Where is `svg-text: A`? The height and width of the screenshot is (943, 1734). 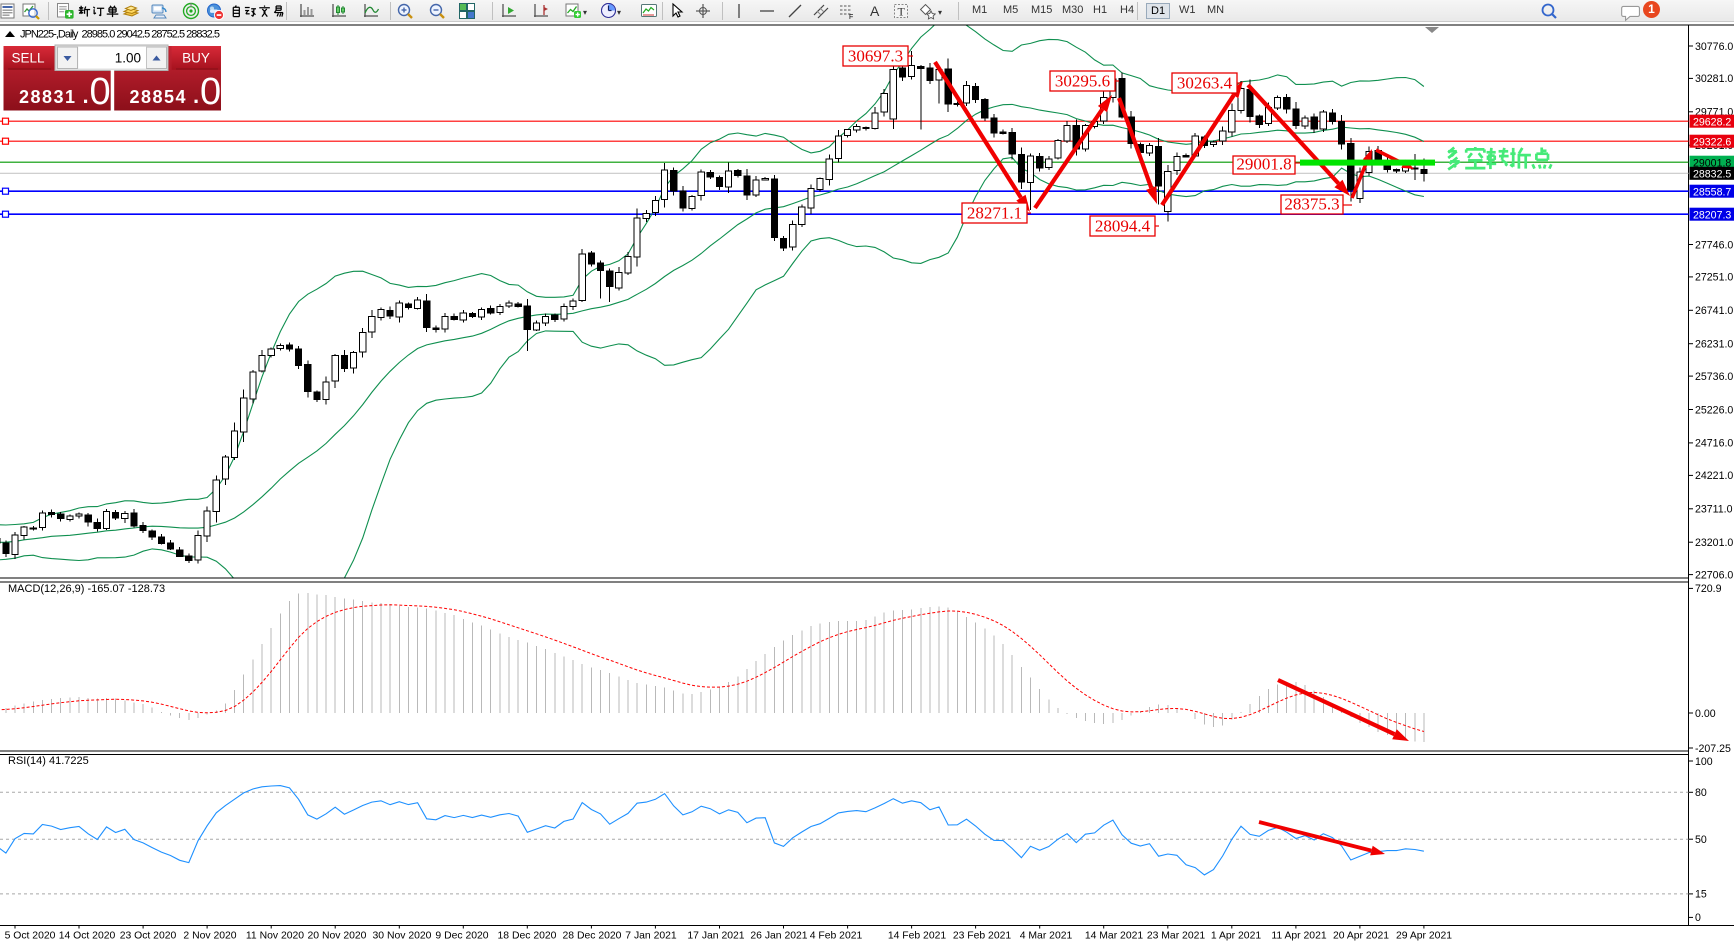 svg-text: A is located at coordinates (875, 11).